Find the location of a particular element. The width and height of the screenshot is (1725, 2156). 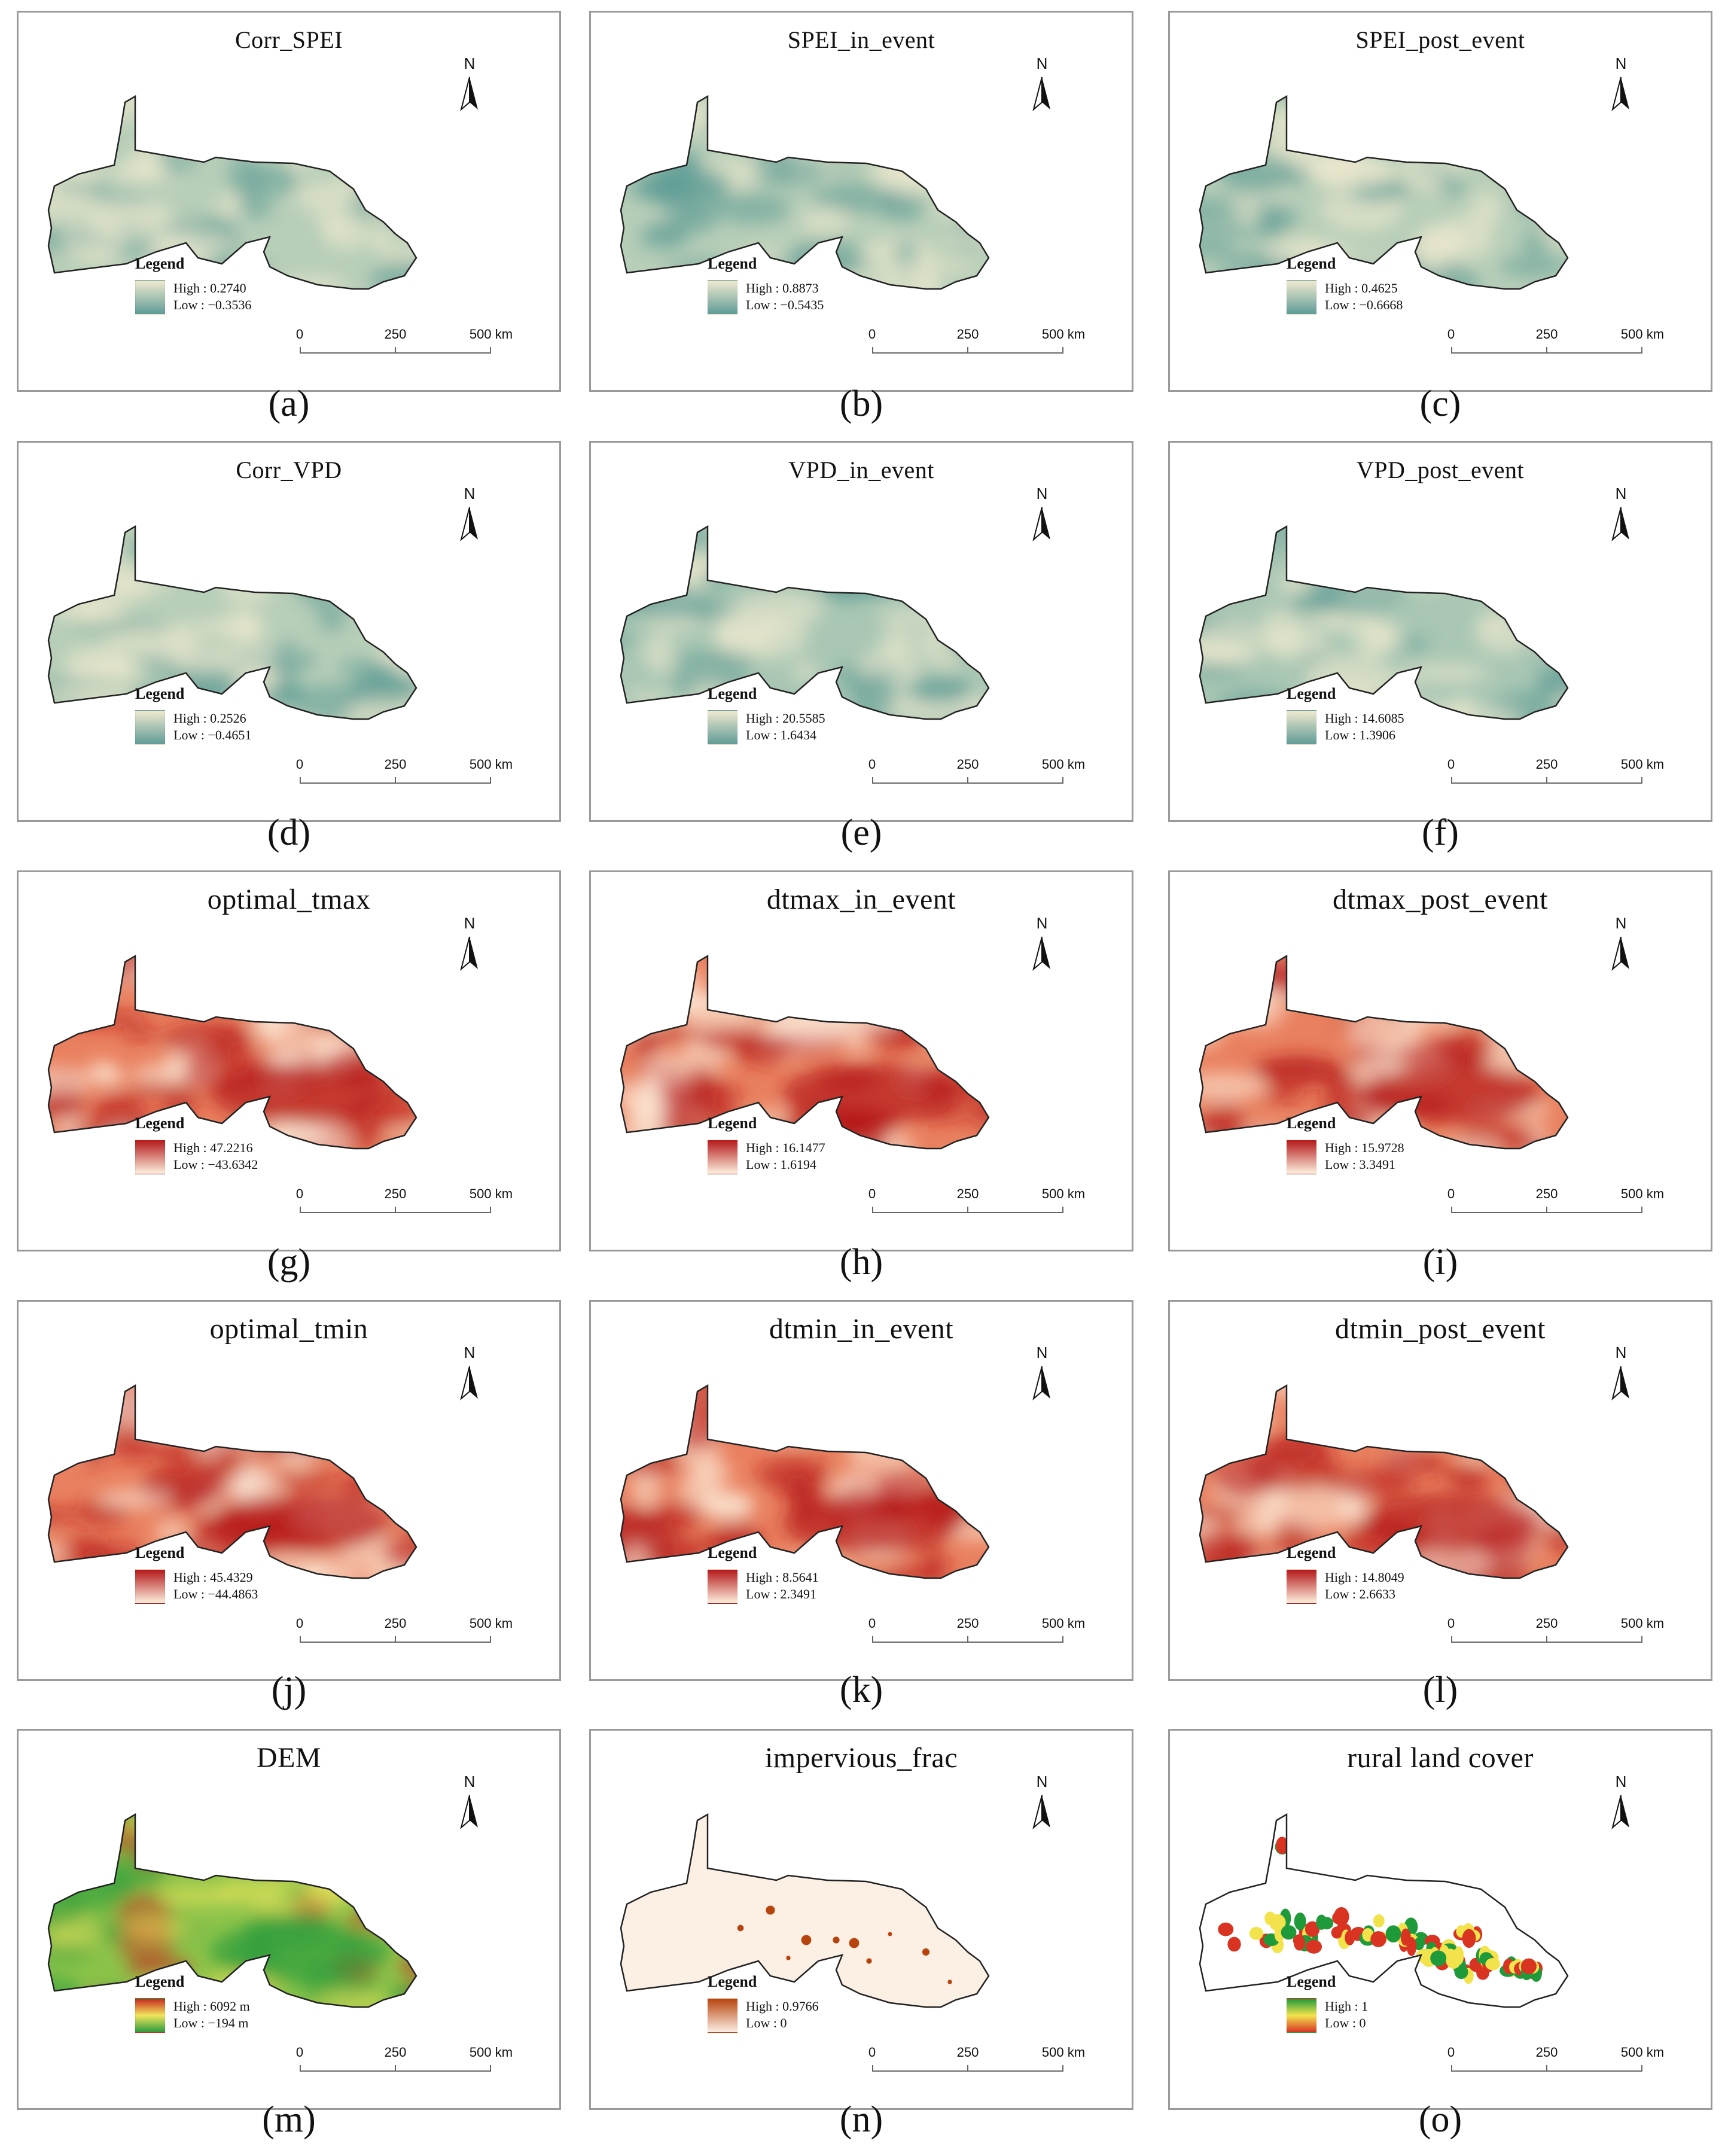

legend: Legend High : 8.5641 Low : 2.3491 is located at coordinates (763, 1574).